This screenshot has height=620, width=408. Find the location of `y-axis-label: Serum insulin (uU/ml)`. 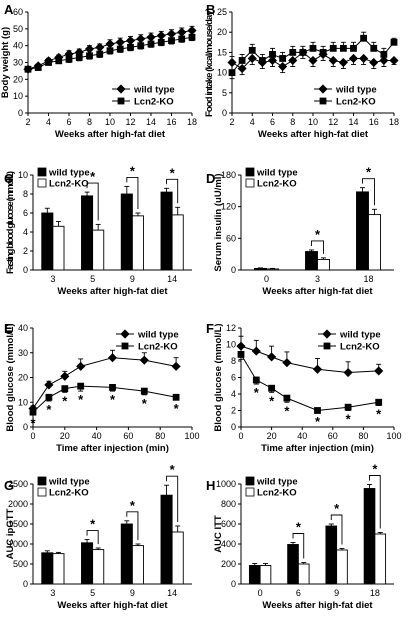

y-axis-label: Serum insulin (uU/ml) is located at coordinates (218, 222).